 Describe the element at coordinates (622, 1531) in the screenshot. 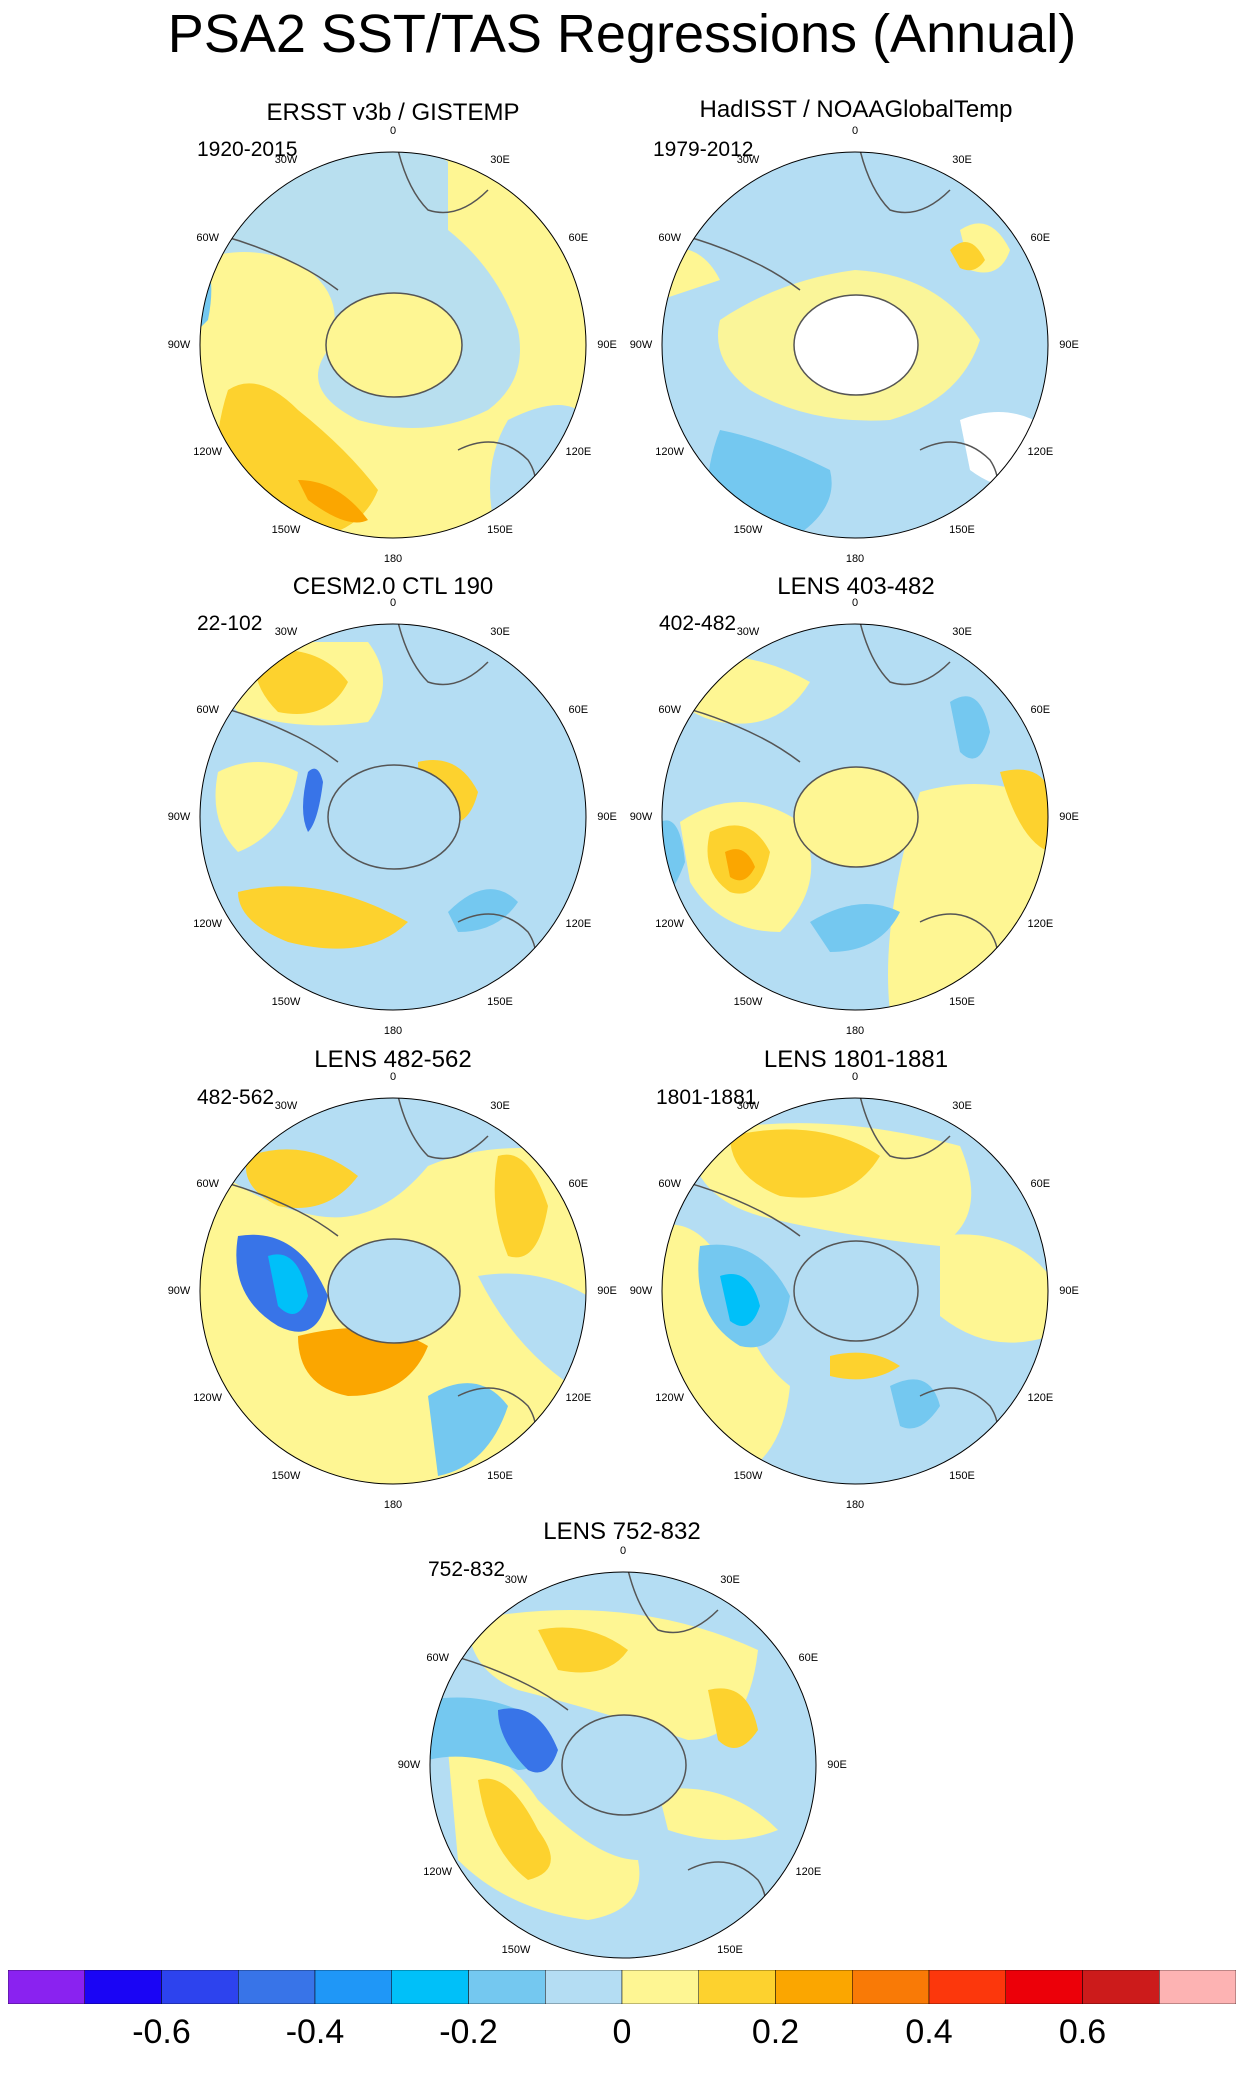

I see `panel-title-lens-752: LENS 752-832` at that location.